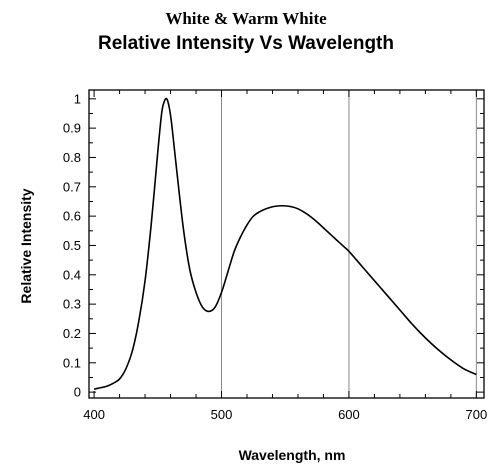 This screenshot has width=492, height=468. Describe the element at coordinates (94, 414) in the screenshot. I see `x-tick-label: 400` at that location.